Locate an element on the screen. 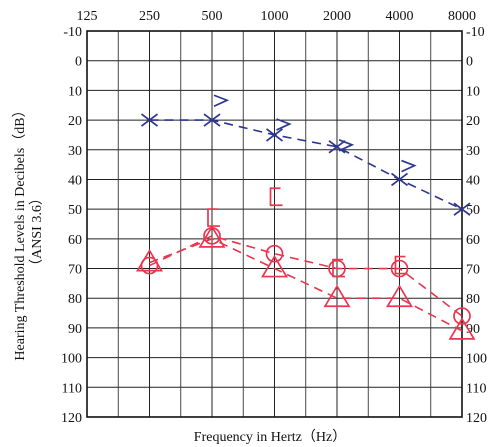 This screenshot has width=499, height=447. y-tick-label-right: 80 is located at coordinates (473, 299).